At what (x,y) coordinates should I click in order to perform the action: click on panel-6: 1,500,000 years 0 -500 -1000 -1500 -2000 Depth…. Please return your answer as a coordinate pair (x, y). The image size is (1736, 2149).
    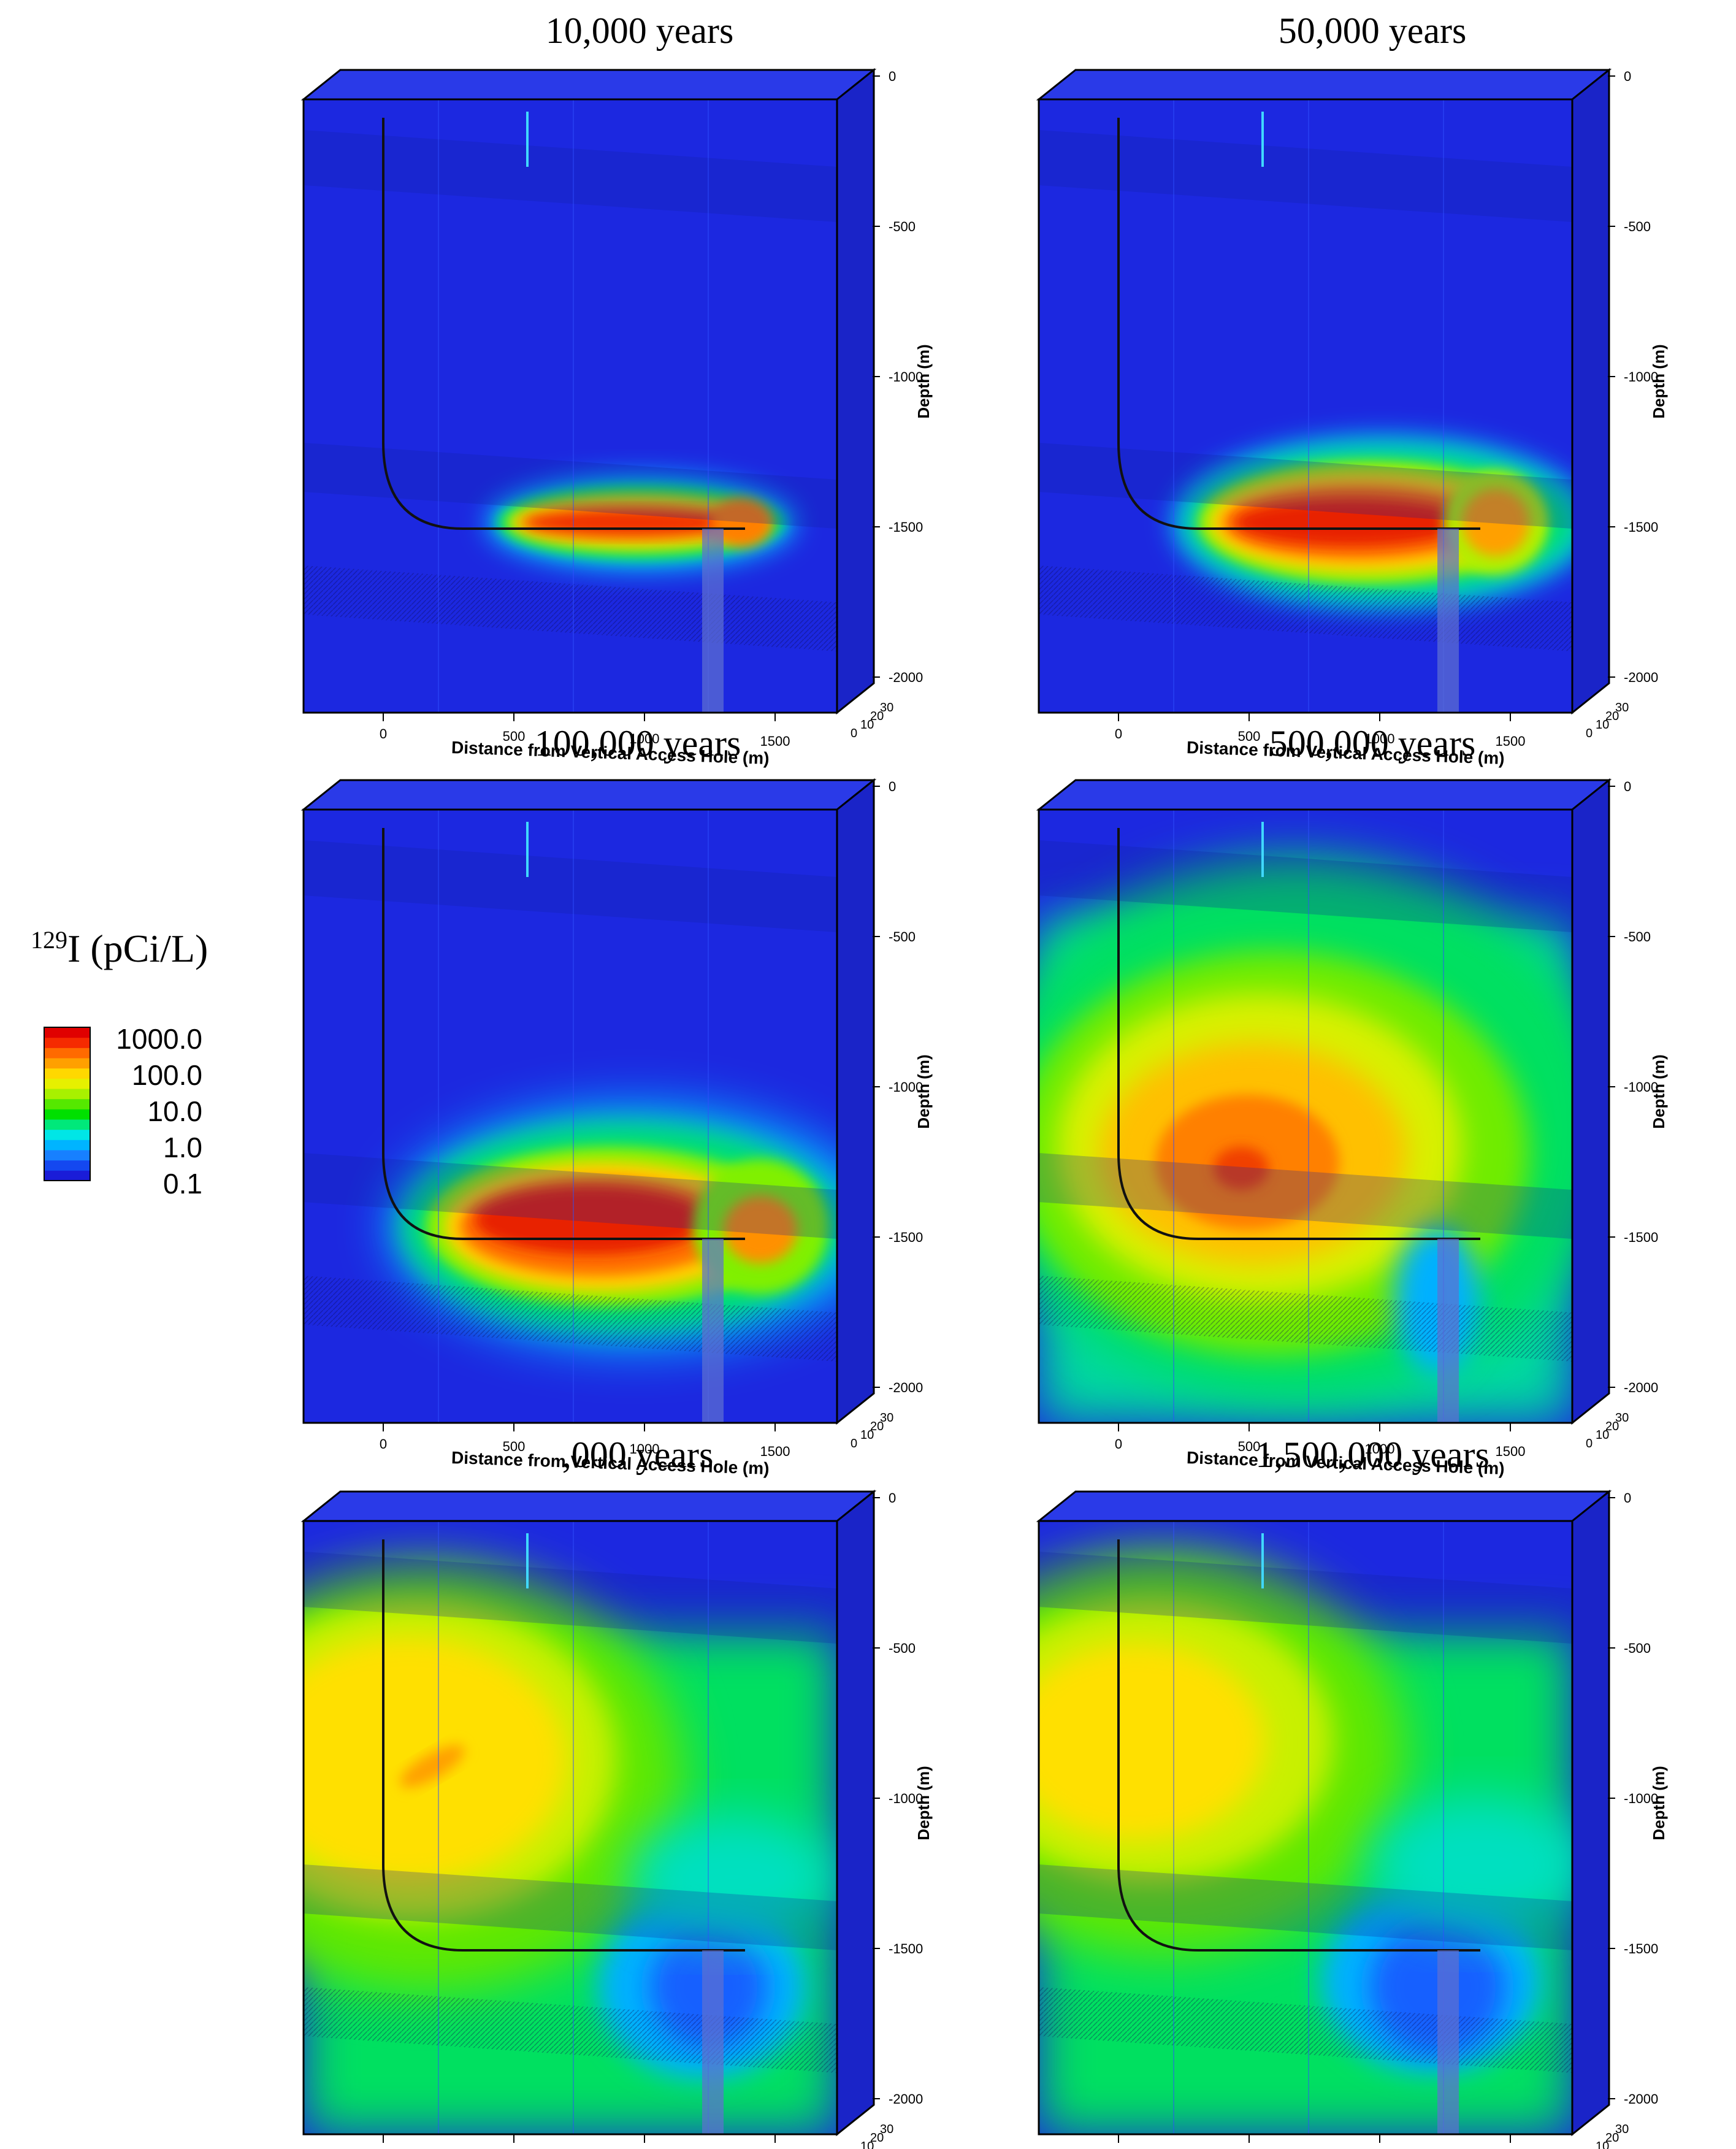
    Looking at the image, I should click on (1352, 1792).